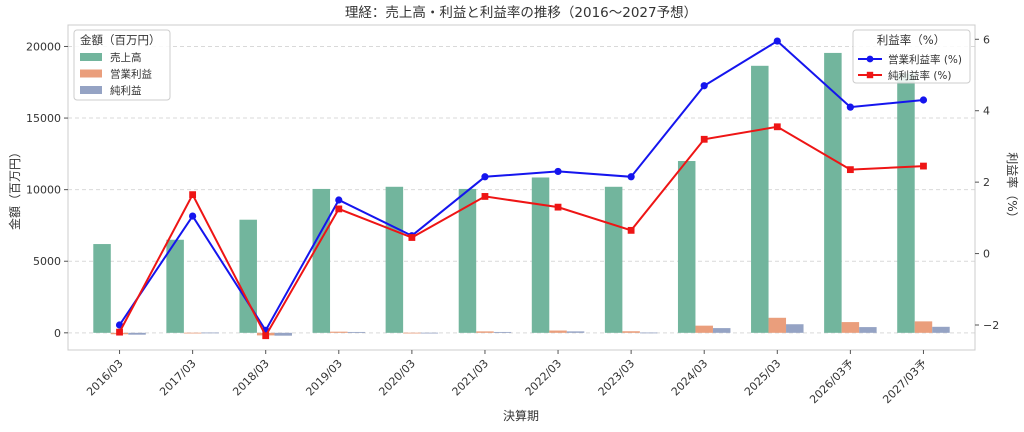  What do you see at coordinates (47, 261) in the screenshot?
I see `y-left-tick-label: 5000` at bounding box center [47, 261].